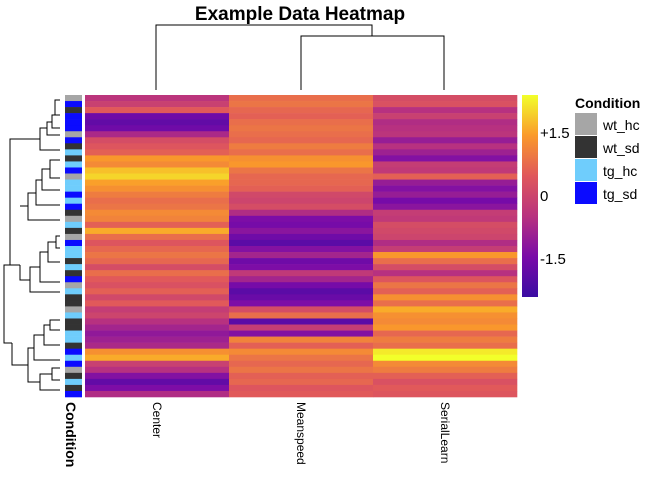 This screenshot has width=672, height=480. What do you see at coordinates (530, 196) in the screenshot?
I see `color-scale-gradient` at bounding box center [530, 196].